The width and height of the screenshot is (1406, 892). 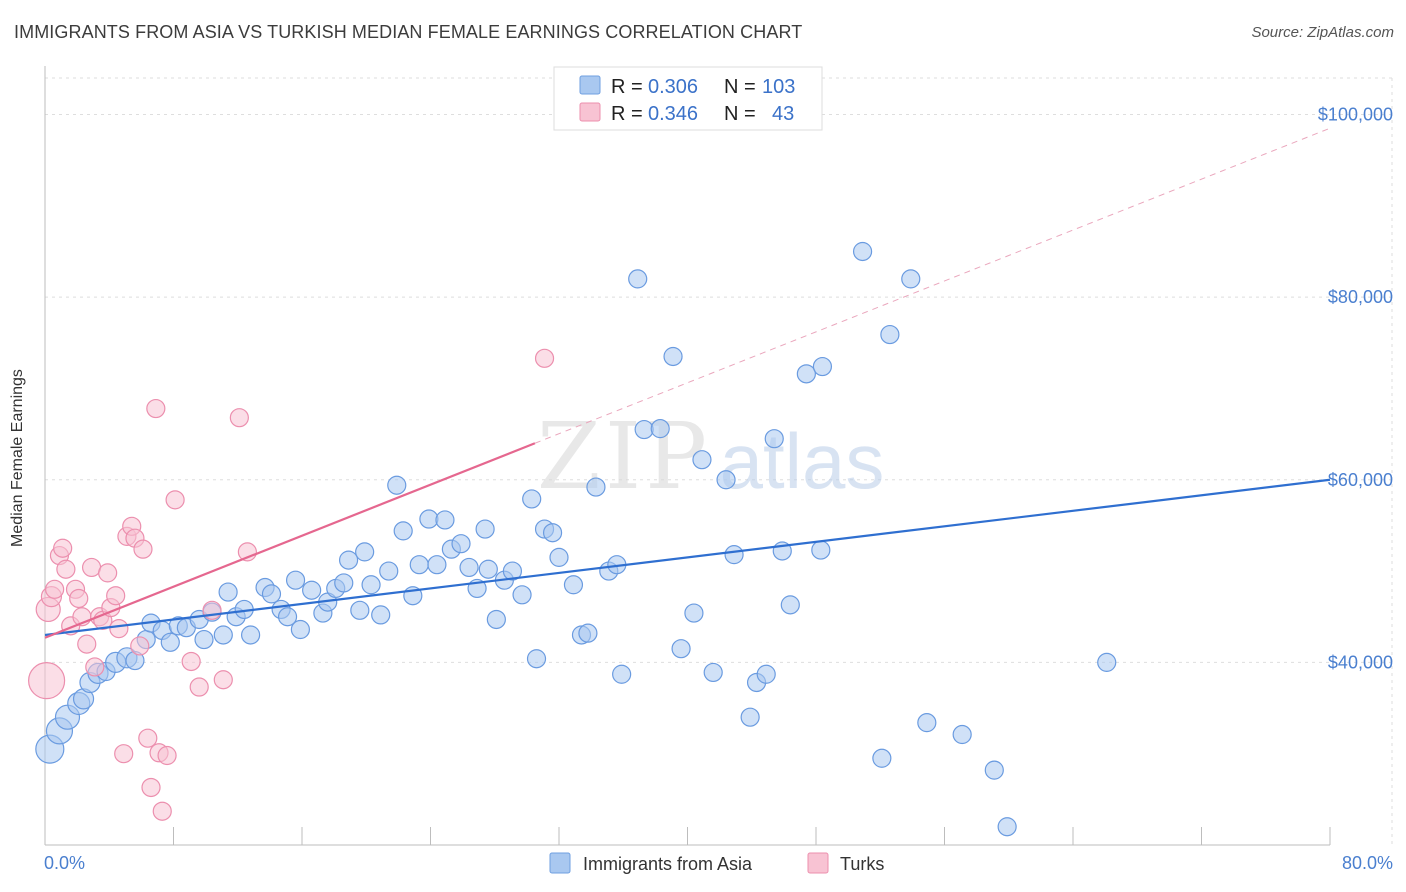 What do you see at coordinates (668, 864) in the screenshot?
I see `bottom-legend-label-asia: Immigrants from Asia` at bounding box center [668, 864].